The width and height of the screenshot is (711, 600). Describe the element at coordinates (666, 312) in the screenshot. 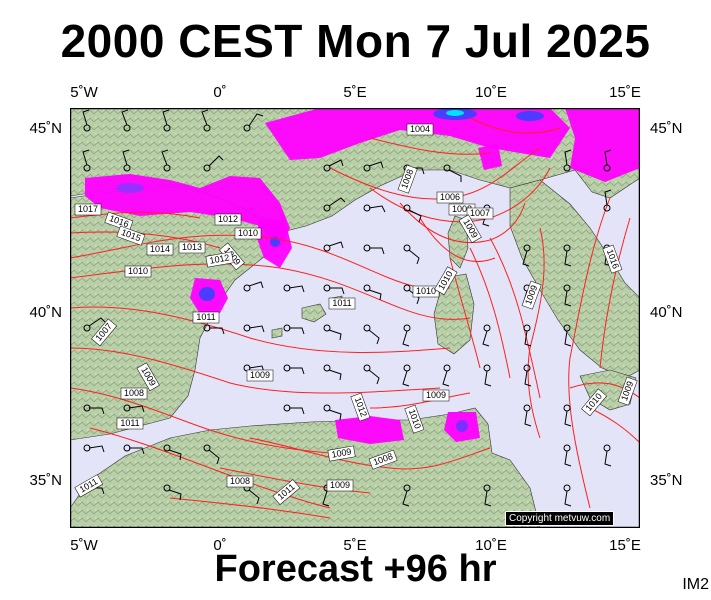

I see `lat-label-right-40n: 40˚N` at that location.